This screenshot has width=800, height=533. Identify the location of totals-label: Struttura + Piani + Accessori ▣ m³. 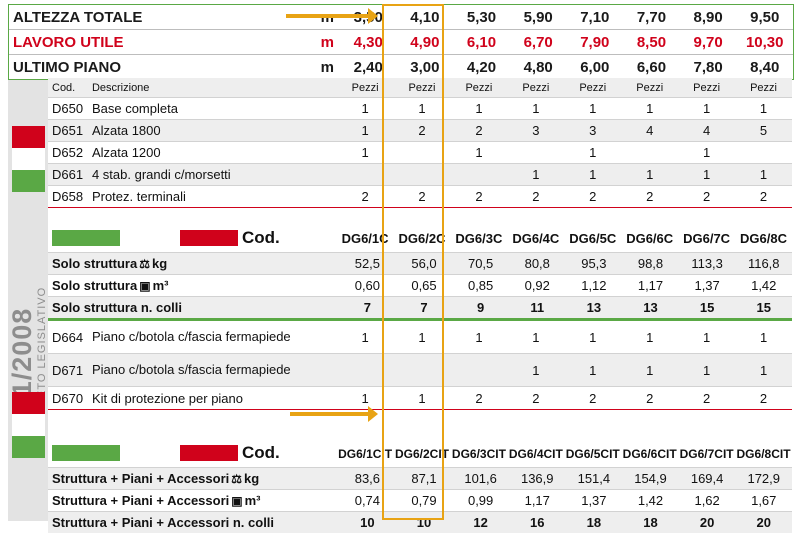
(193, 500).